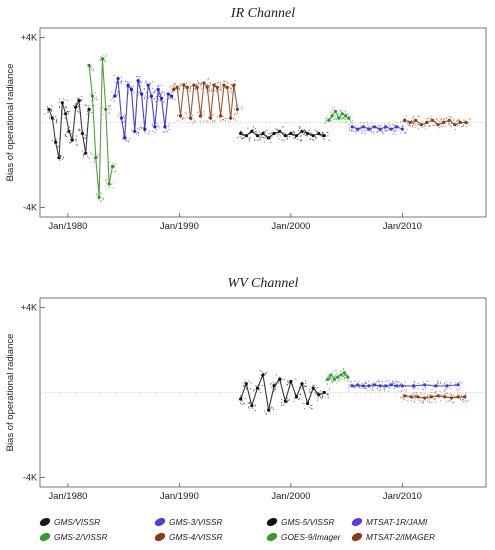 This screenshot has height=550, width=495. I want to click on series-trace, so click(282, 391).